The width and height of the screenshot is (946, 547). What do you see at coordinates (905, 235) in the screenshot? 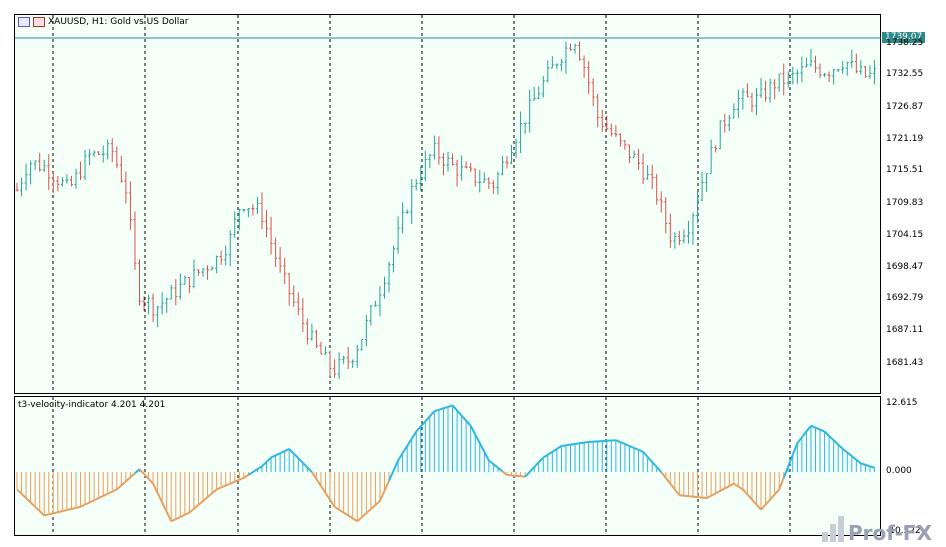
I see `price-tick: 1704.15` at bounding box center [905, 235].